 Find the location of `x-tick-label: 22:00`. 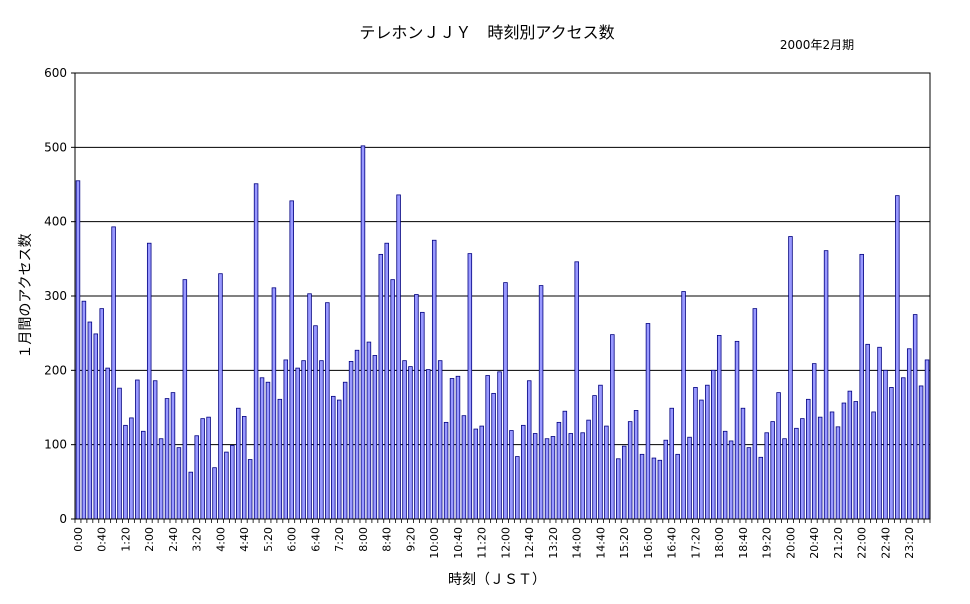

x-tick-label: 22:00 is located at coordinates (862, 543).